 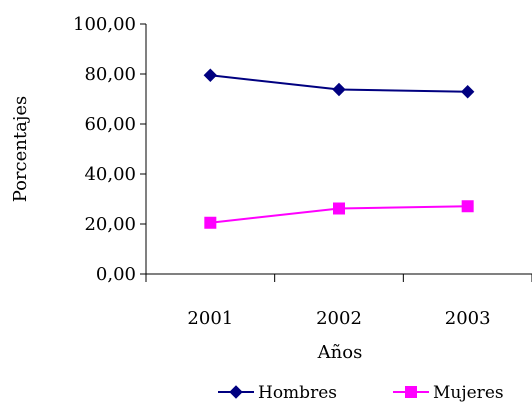 What do you see at coordinates (20, 149) in the screenshot?
I see `y-axis-title: Porcentajes` at bounding box center [20, 149].